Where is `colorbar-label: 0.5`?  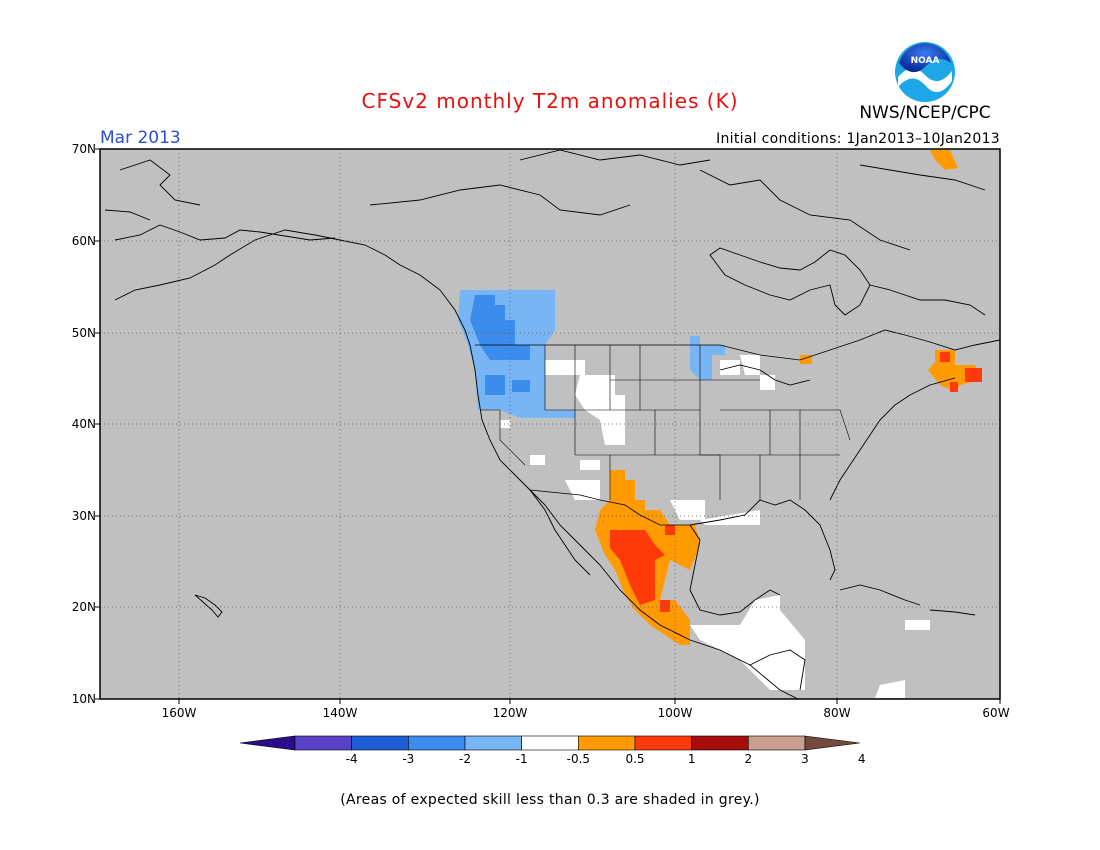 colorbar-label: 0.5 is located at coordinates (635, 759).